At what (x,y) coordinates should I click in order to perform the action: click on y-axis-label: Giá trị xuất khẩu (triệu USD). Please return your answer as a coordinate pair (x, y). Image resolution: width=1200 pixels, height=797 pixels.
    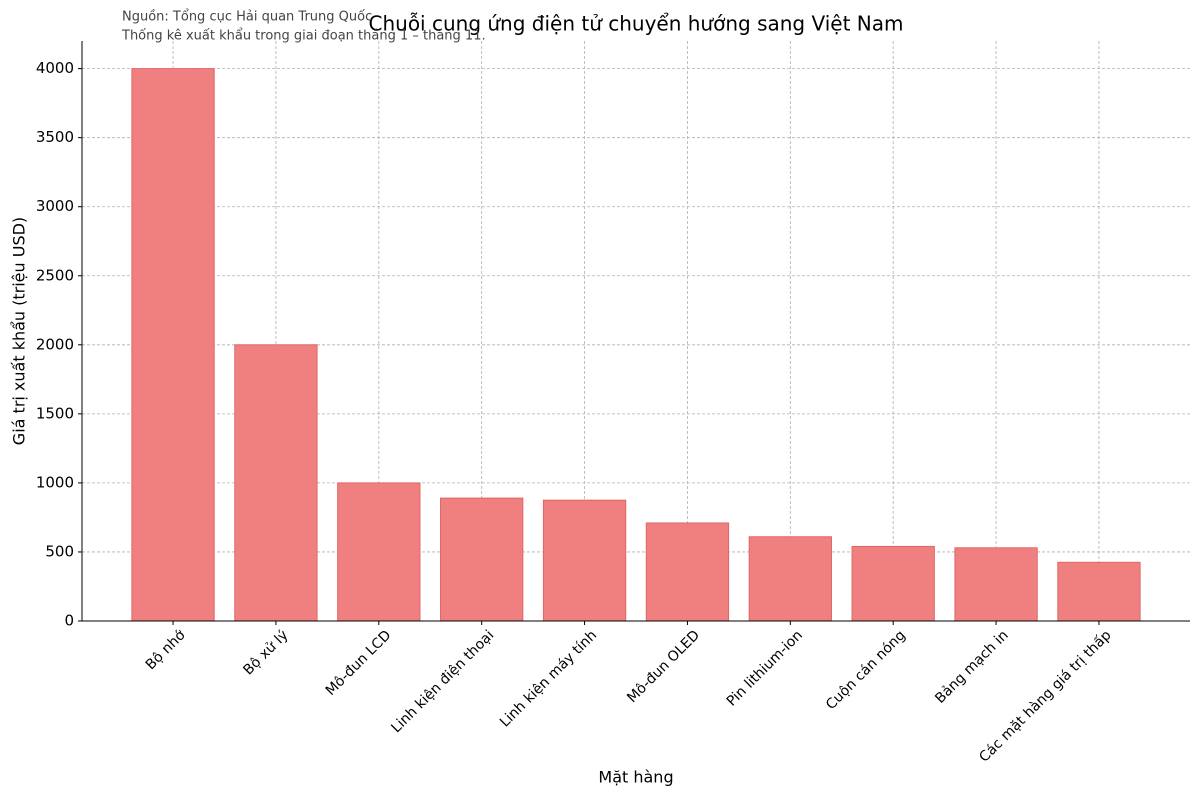
    Looking at the image, I should click on (19, 331).